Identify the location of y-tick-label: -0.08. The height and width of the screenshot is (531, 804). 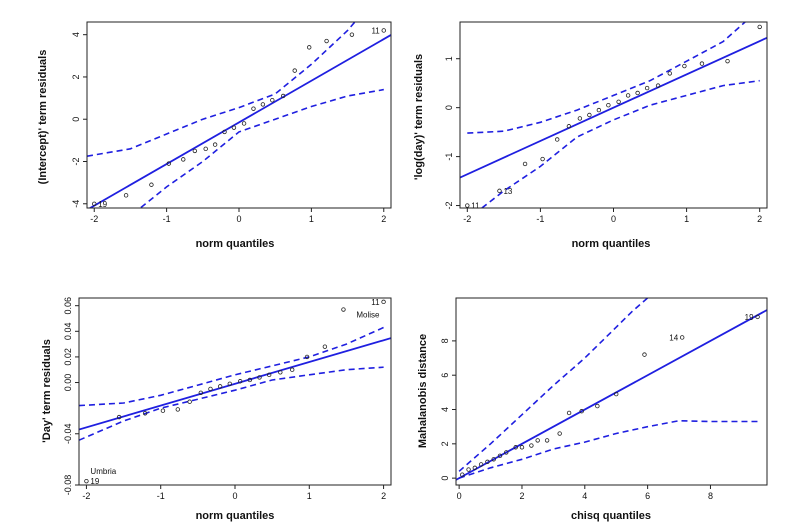
(68, 485).